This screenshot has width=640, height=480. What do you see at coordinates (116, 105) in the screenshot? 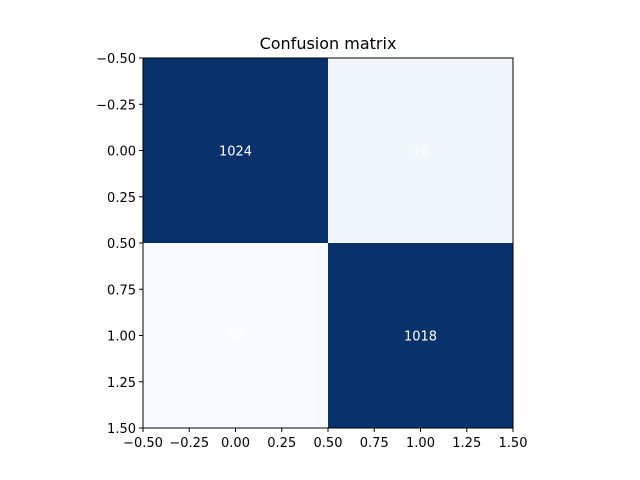
I see `y-tick-label: −0.25` at bounding box center [116, 105].